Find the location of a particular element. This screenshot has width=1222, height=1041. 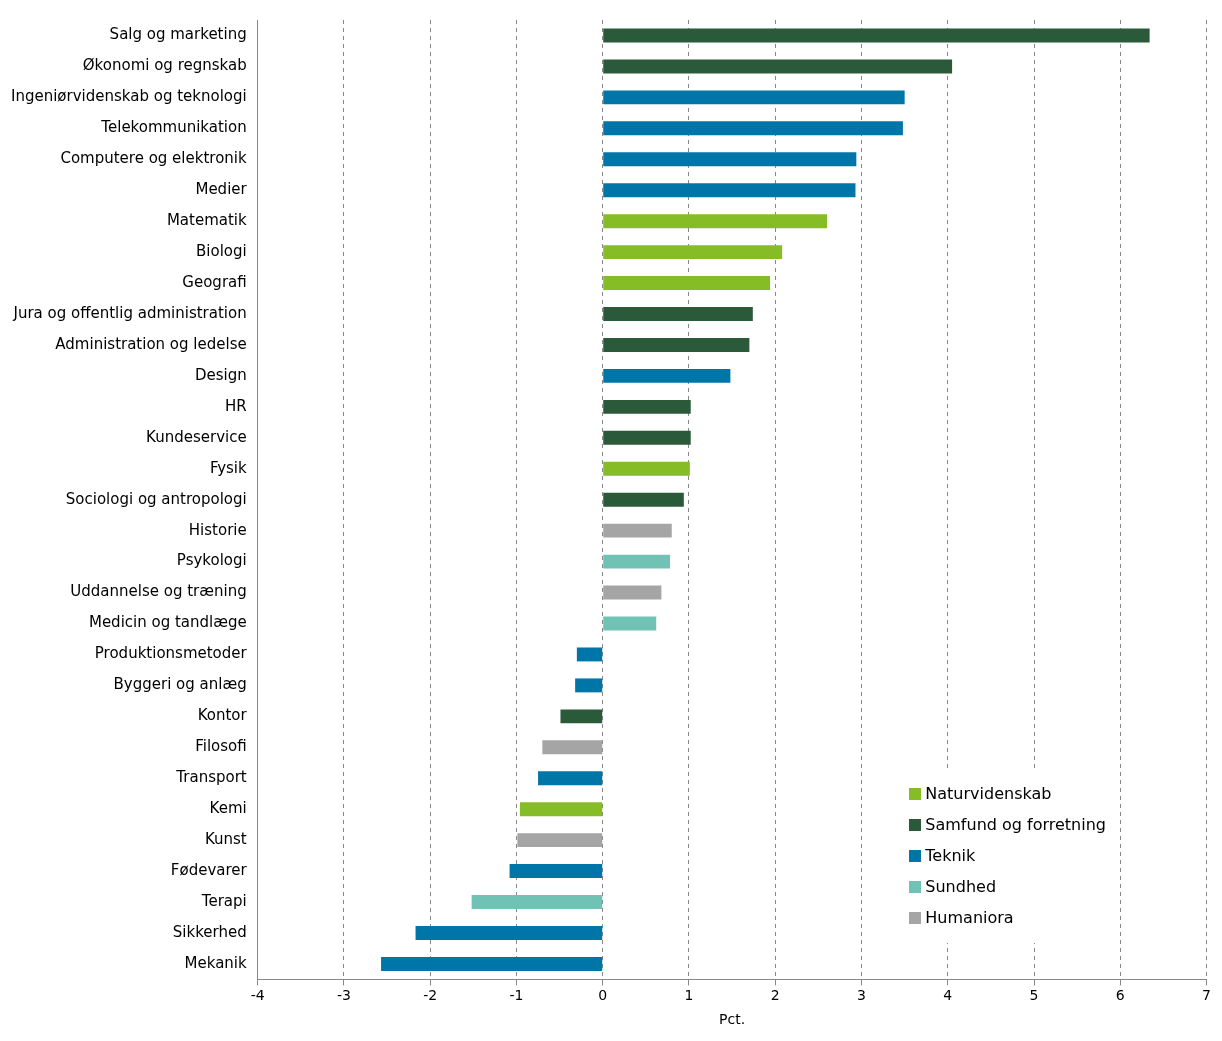

y-tick-label: Geografi is located at coordinates (214, 281).